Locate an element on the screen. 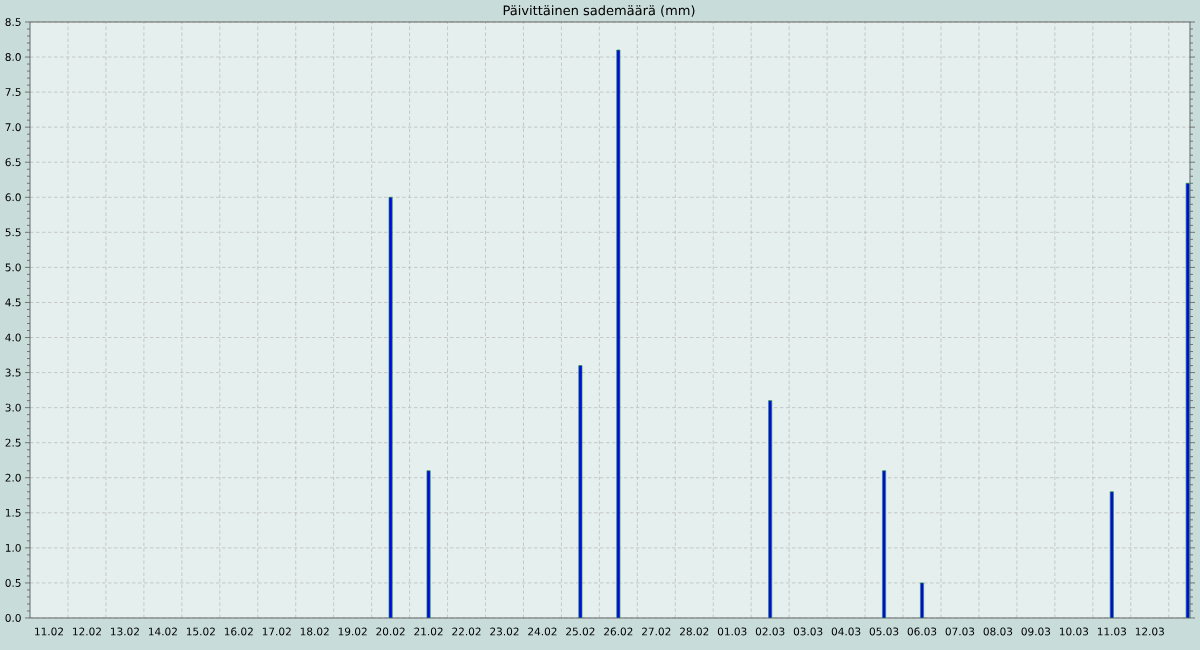  y-tick-label: 0.5 is located at coordinates (13, 582).